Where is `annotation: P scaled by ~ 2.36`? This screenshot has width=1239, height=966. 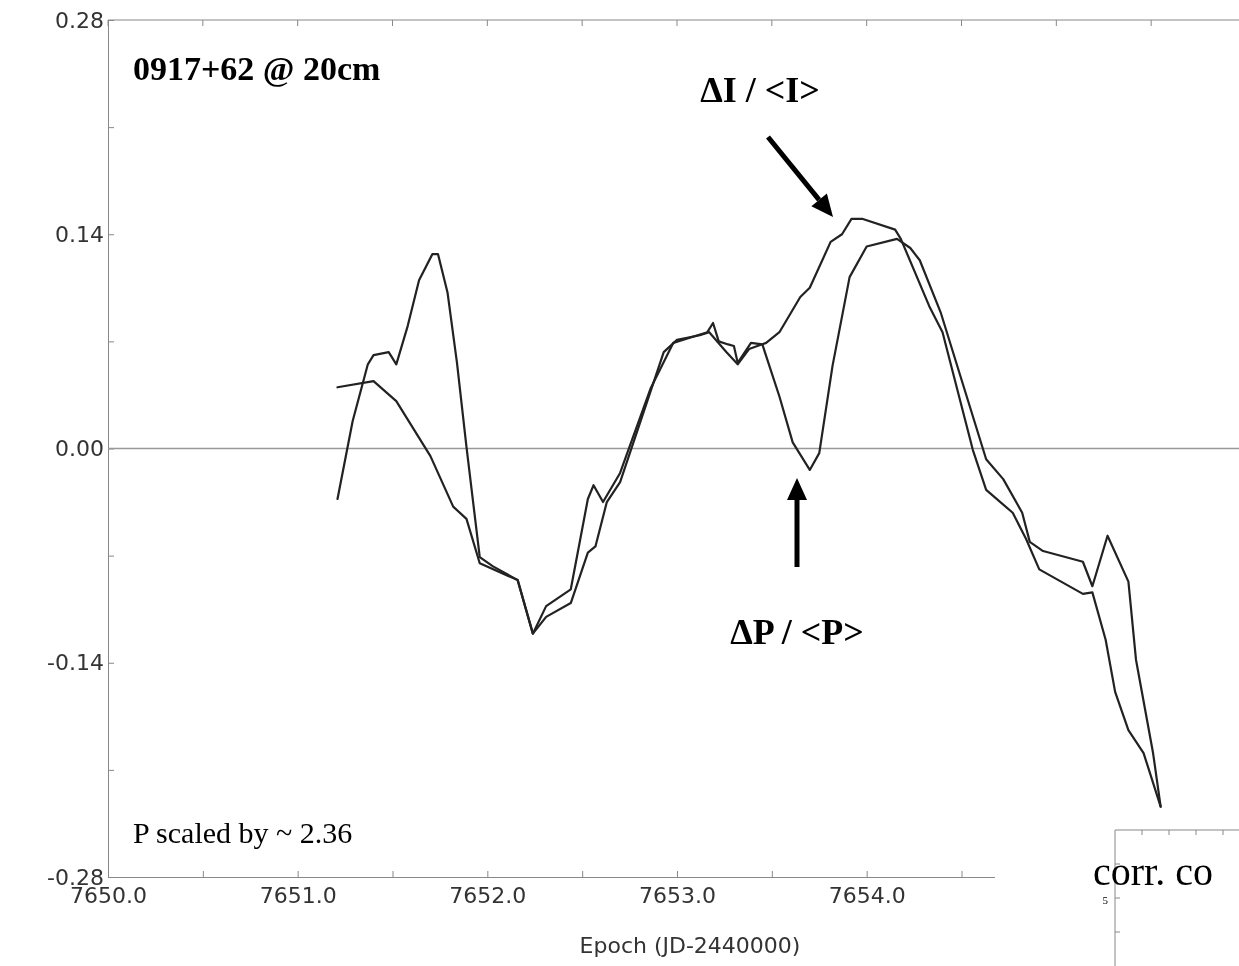 annotation: P scaled by ~ 2.36 is located at coordinates (243, 832).